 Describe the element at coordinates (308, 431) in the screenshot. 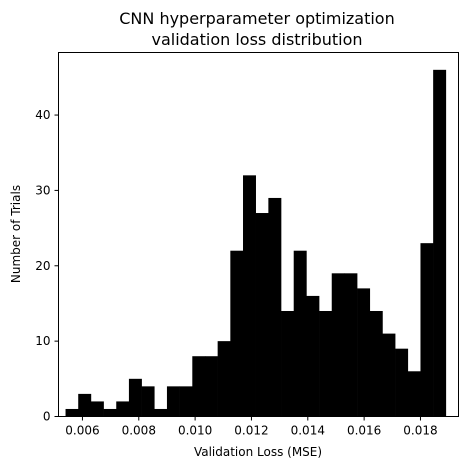

I see `x-tick-label: 0.014` at that location.